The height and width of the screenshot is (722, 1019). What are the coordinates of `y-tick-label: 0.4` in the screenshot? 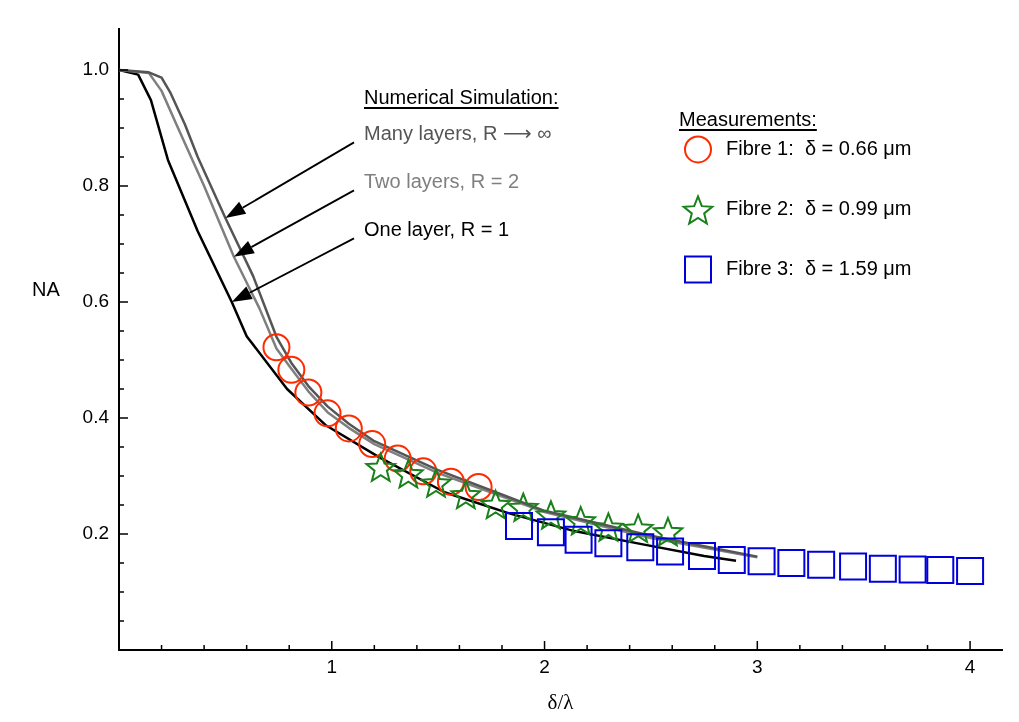 It's located at (96, 417).